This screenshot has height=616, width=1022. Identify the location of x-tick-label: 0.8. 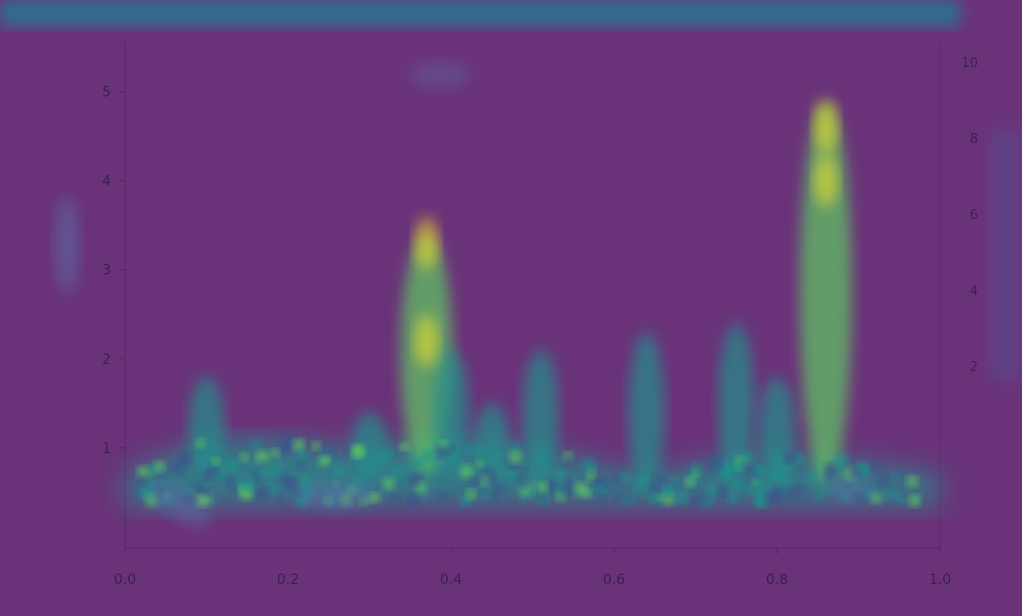
(777, 580).